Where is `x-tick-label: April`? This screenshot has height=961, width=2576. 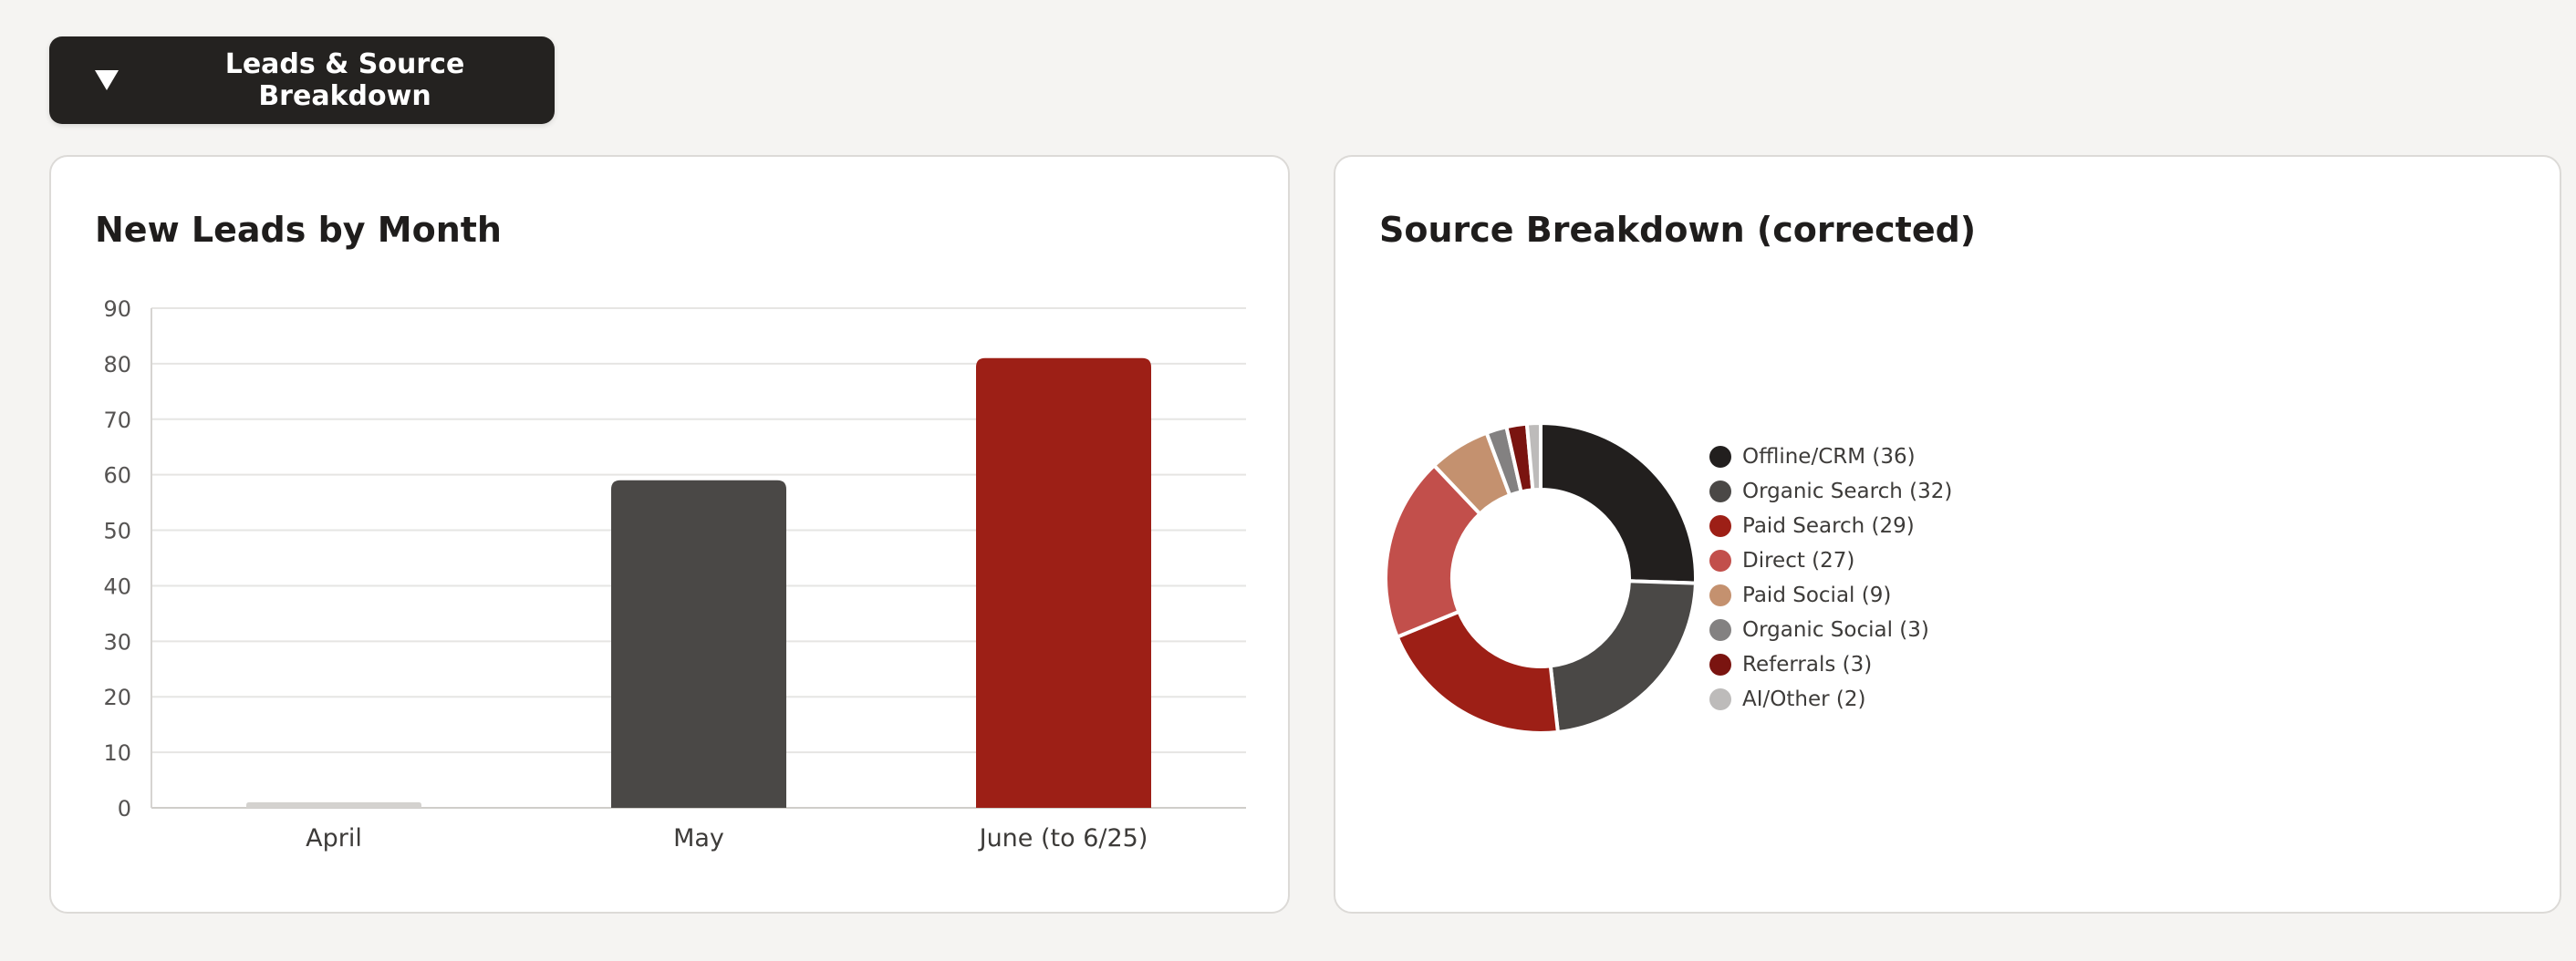
x-tick-label: April is located at coordinates (334, 838).